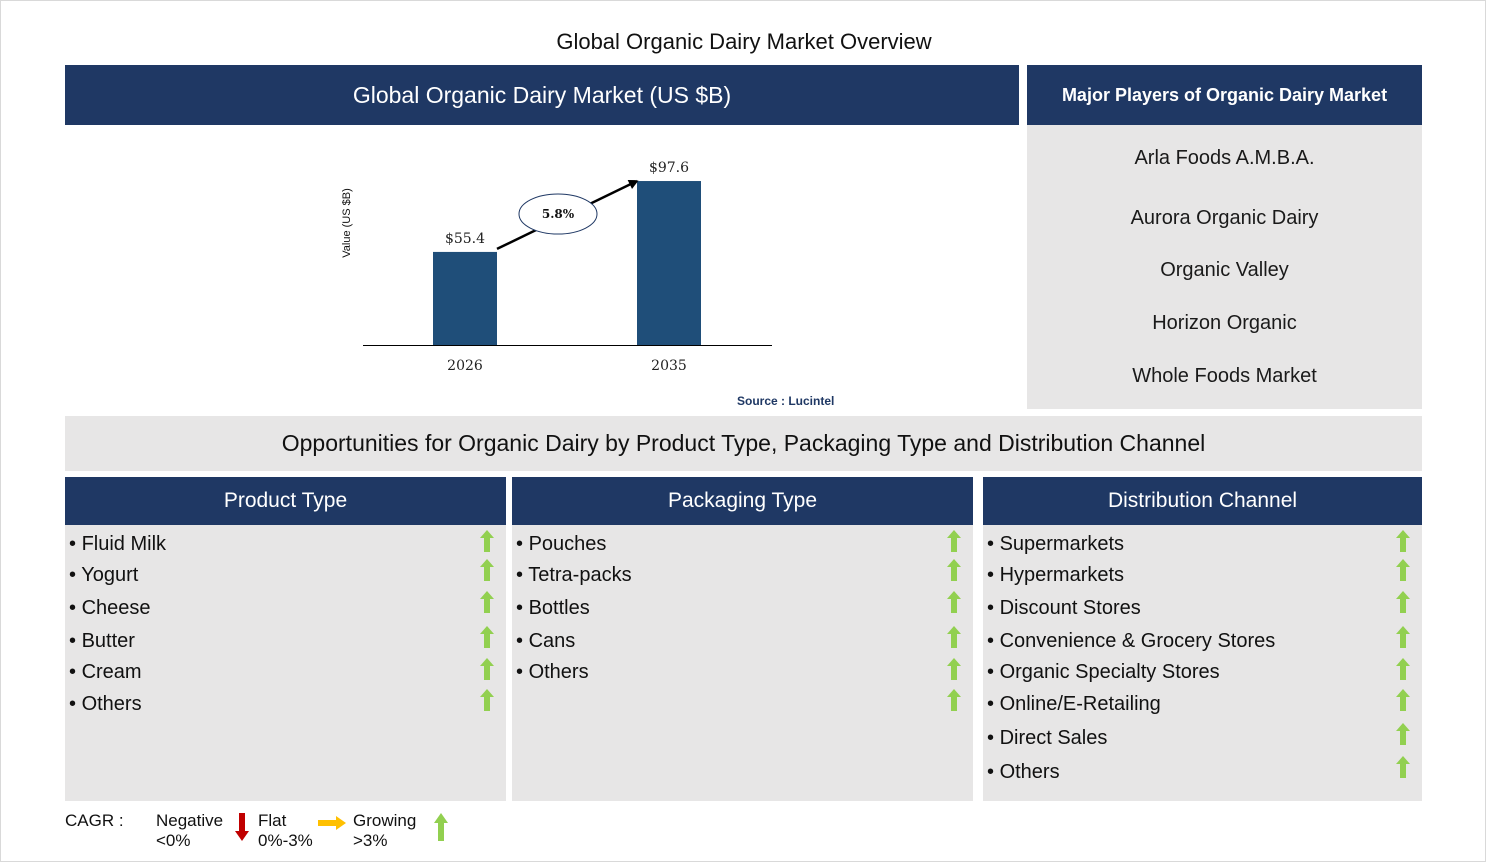  I want to click on distribution-channel-header: Distribution Channel, so click(1202, 501).